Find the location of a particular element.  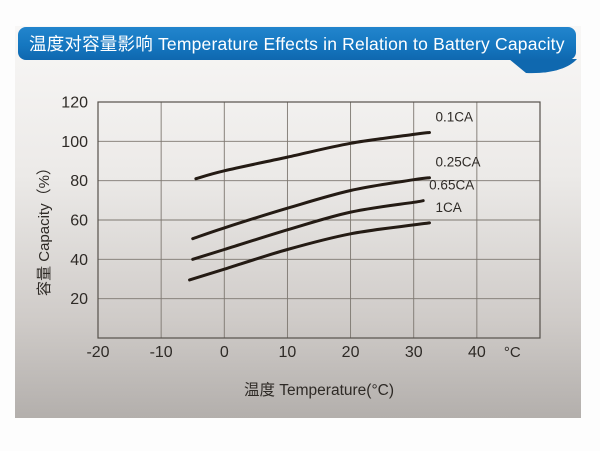

y-tick-label: 60 is located at coordinates (79, 221).